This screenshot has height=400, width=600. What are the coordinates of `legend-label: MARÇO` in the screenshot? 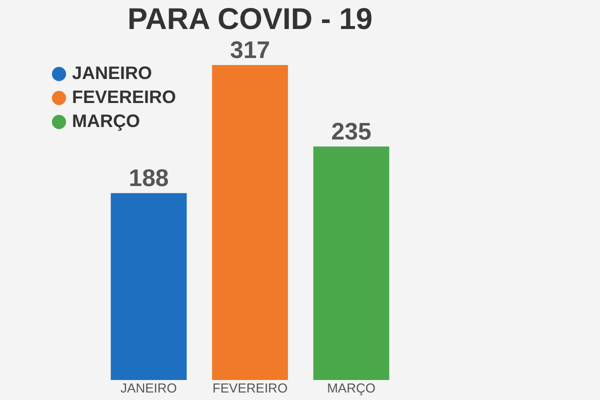 It's located at (106, 121).